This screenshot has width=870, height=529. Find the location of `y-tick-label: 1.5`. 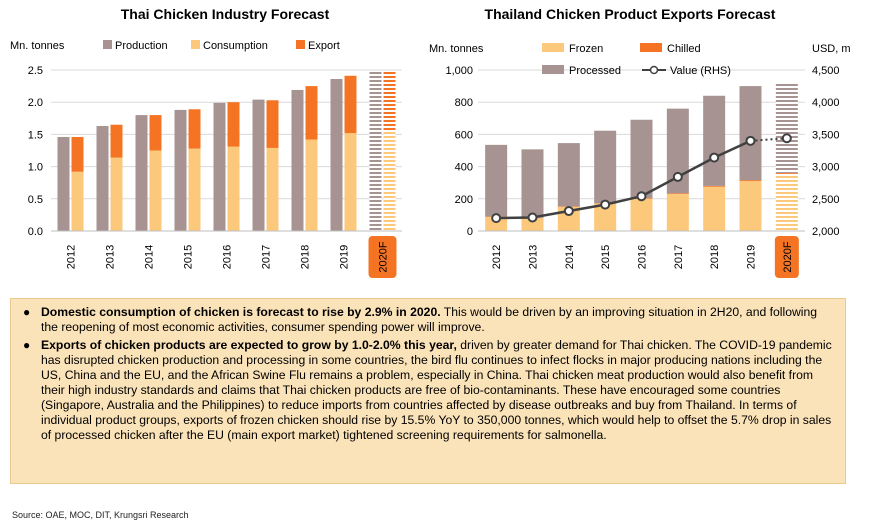

y-tick-label: 1.5 is located at coordinates (35, 135).